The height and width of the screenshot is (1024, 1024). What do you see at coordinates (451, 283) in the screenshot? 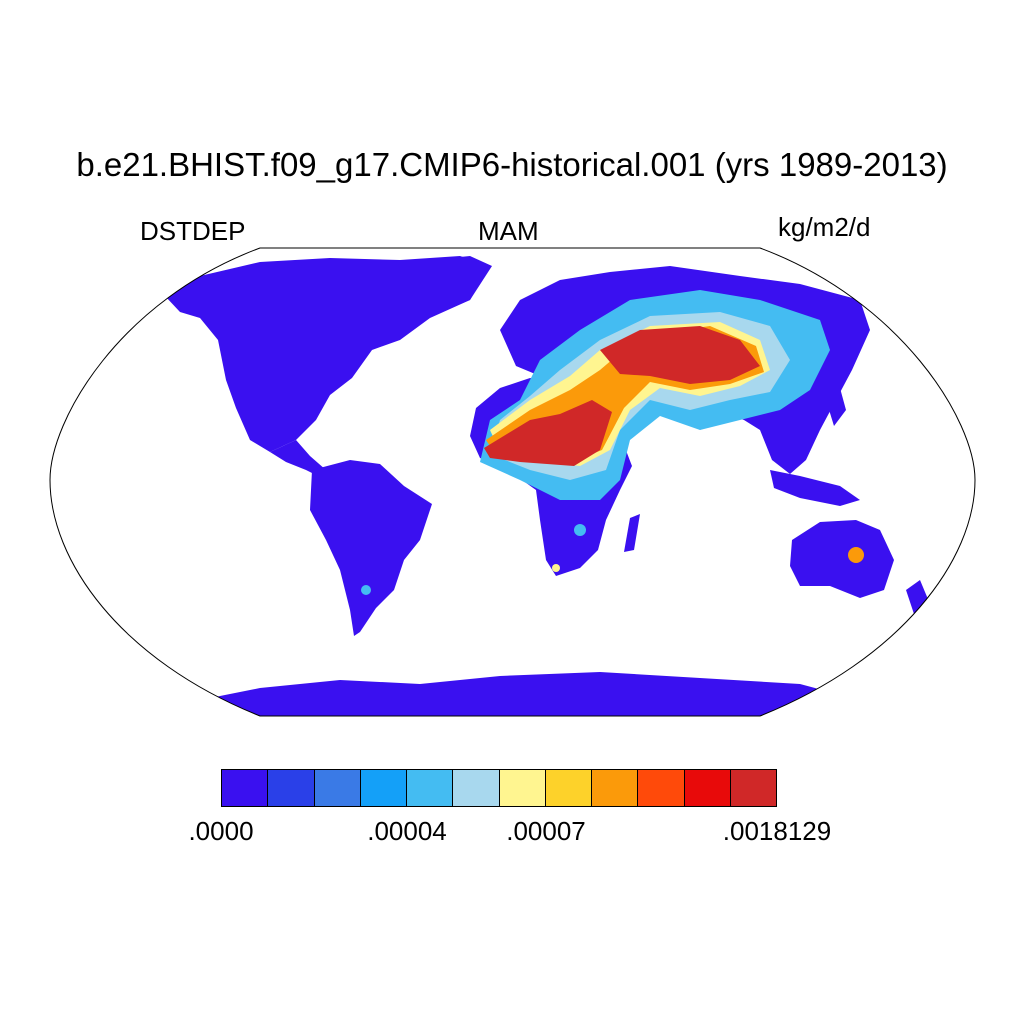
I see `greenland-landmass` at bounding box center [451, 283].